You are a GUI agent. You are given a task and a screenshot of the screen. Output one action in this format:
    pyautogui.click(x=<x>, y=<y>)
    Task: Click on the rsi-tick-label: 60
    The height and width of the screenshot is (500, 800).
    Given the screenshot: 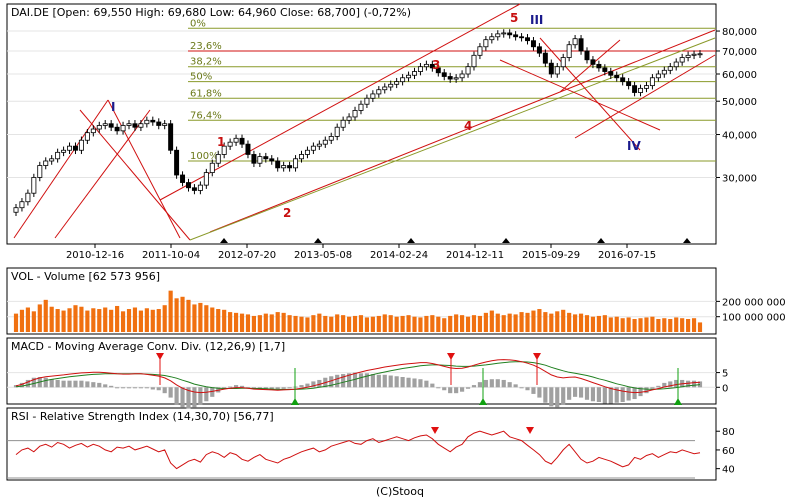 What is the action you would take?
    pyautogui.click(x=728, y=451)
    